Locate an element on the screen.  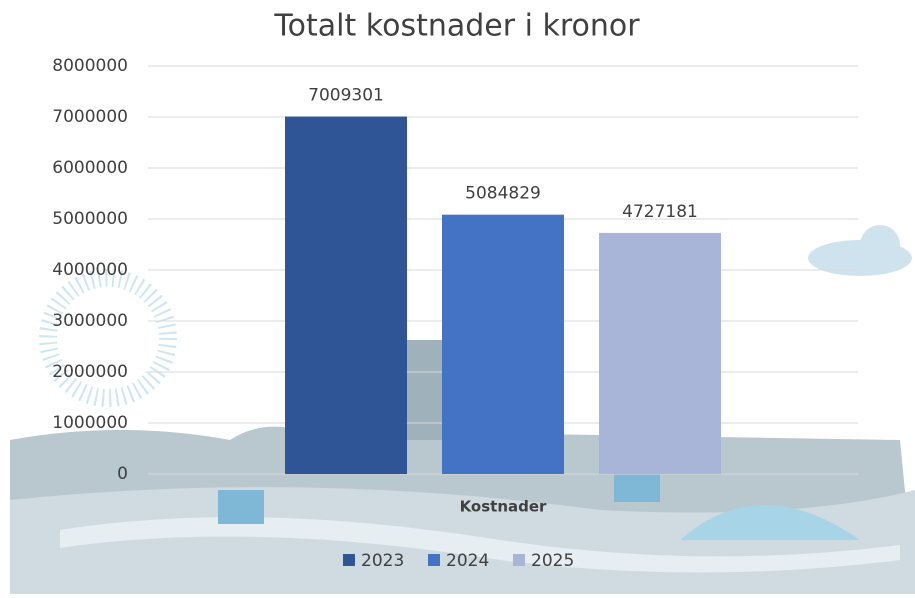
y-tick-label: 0 is located at coordinates (122, 474).